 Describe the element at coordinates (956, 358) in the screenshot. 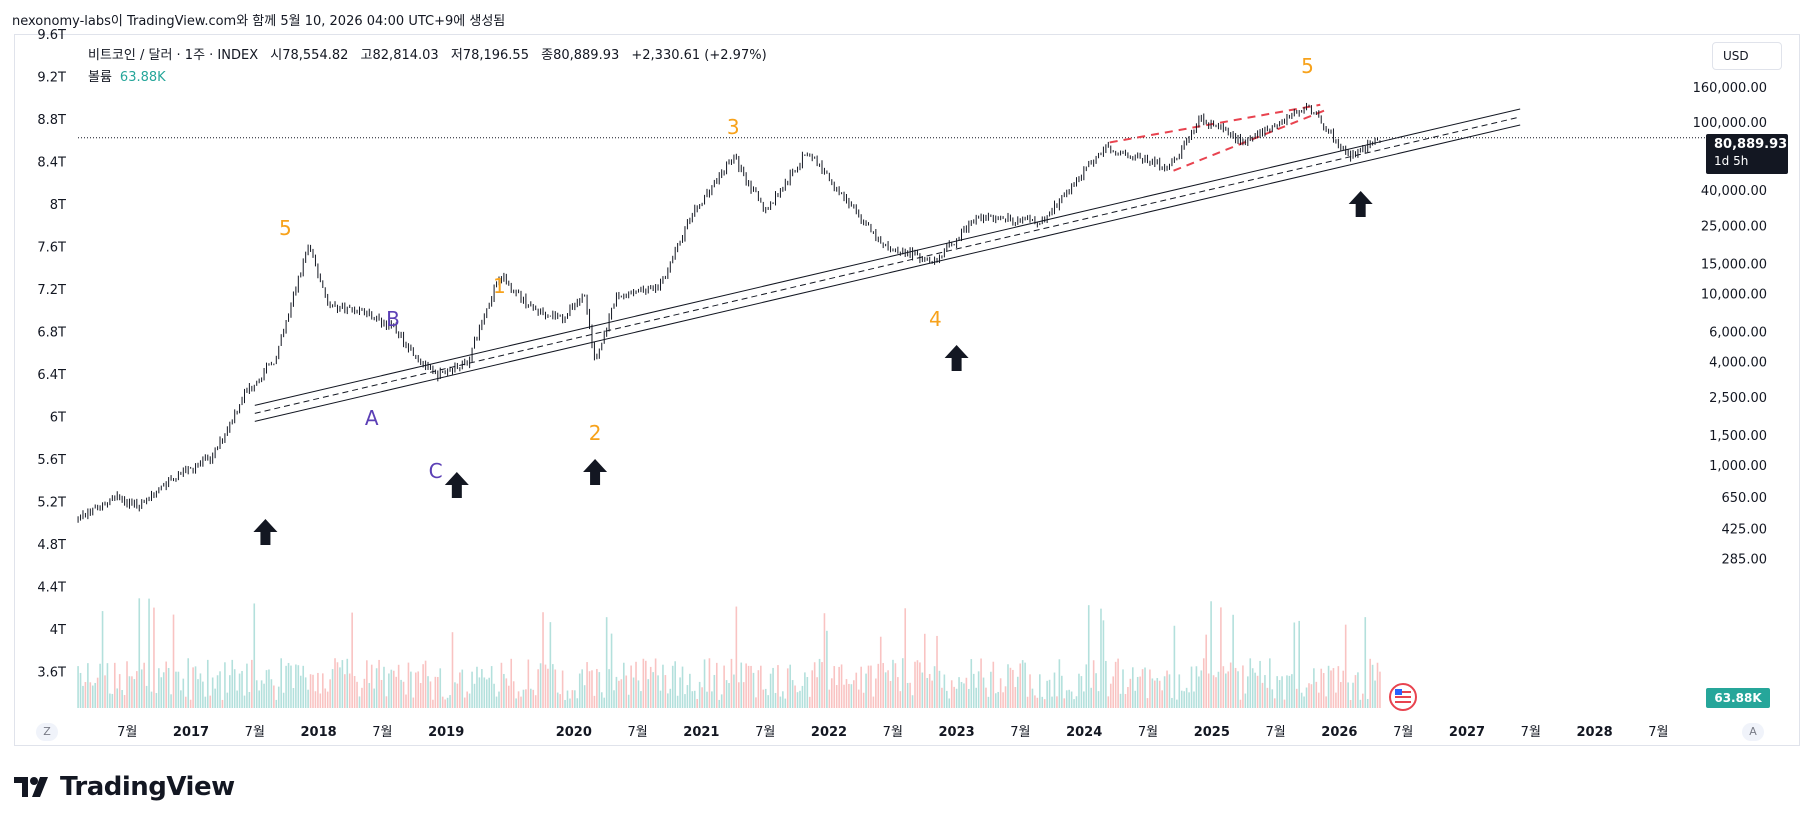

I see `up-arrow-icon` at that location.